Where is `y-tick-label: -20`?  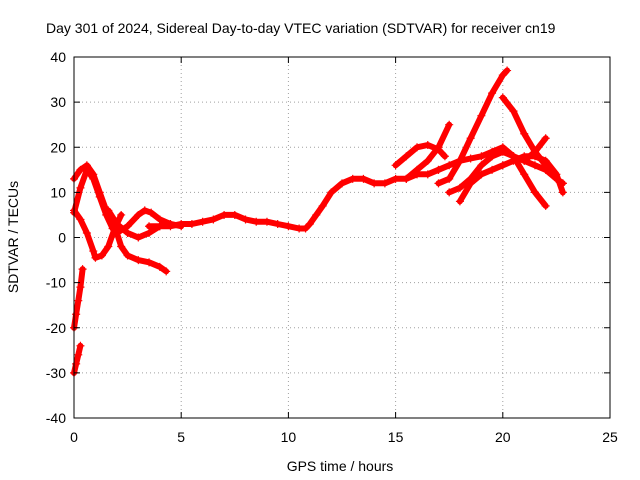 y-tick-label: -20 is located at coordinates (56, 328).